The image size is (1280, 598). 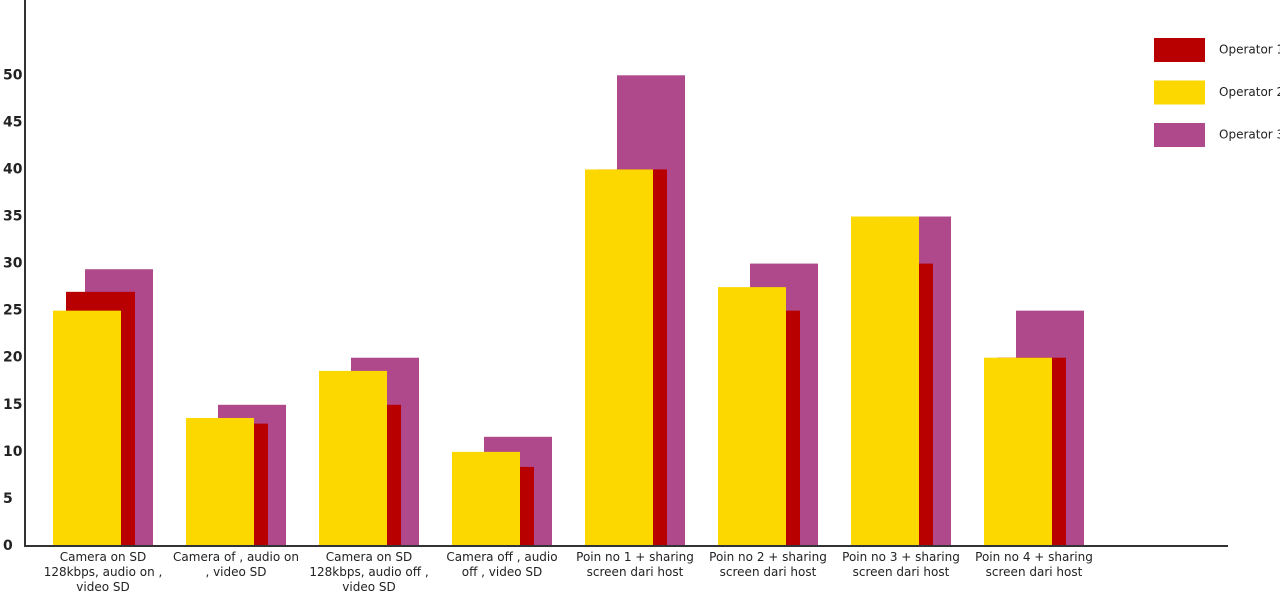 What do you see at coordinates (1249, 50) in the screenshot?
I see `legend-label: Operator 1` at bounding box center [1249, 50].